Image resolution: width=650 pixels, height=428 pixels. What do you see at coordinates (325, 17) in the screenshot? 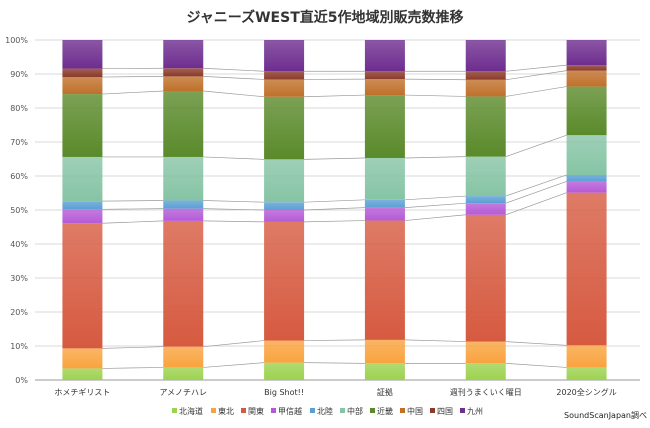
I see `chart-title: ジャニーズWEST直近5作地域別販売数推移` at bounding box center [325, 17].